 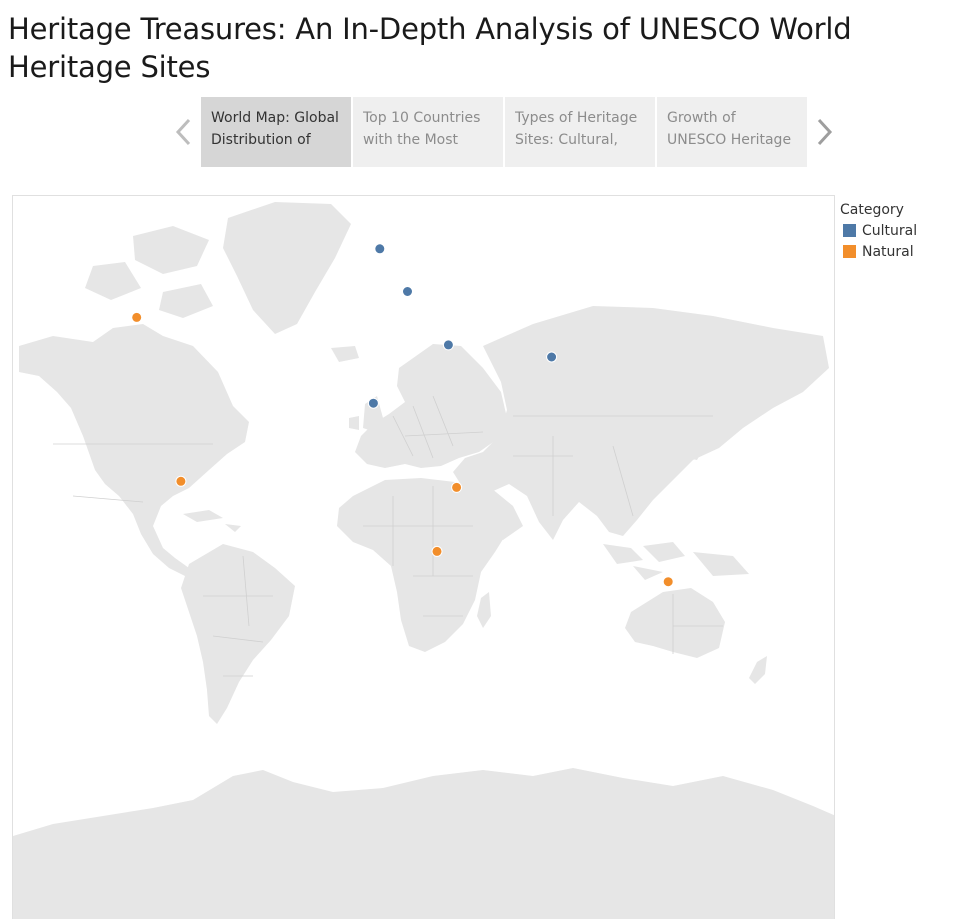 I want to click on landmass-new-zealand, so click(x=758, y=670).